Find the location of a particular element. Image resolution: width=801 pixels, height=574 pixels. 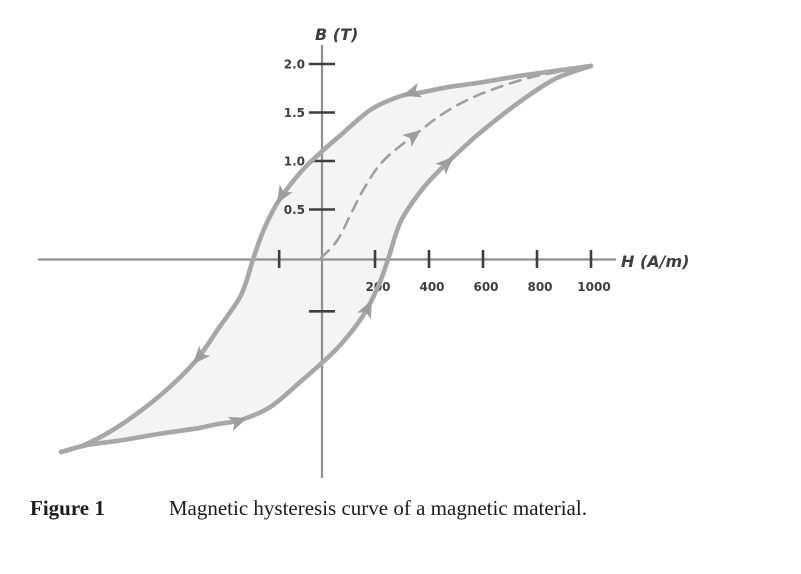

direction-arrow-initial-magnetization-curve is located at coordinates (411, 138).